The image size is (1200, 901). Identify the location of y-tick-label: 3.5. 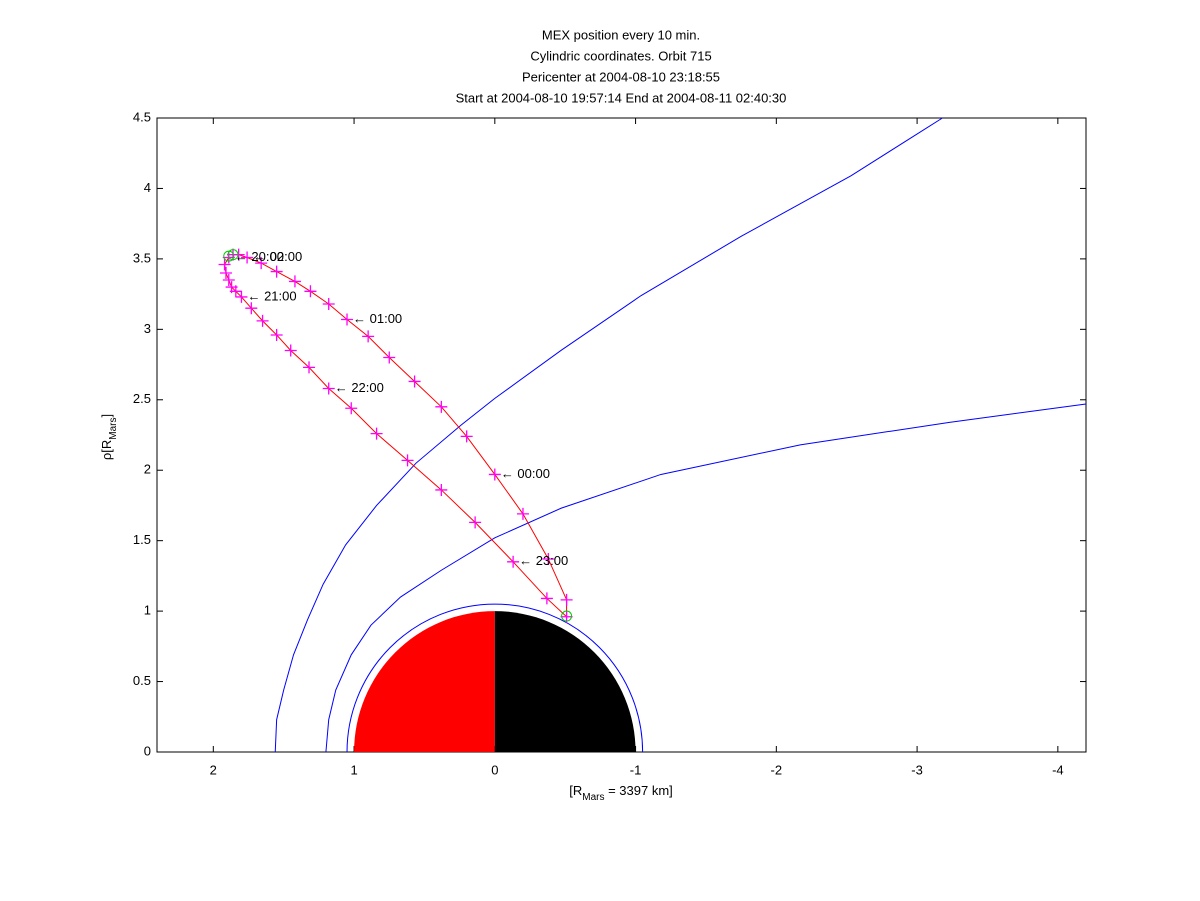
(142, 257).